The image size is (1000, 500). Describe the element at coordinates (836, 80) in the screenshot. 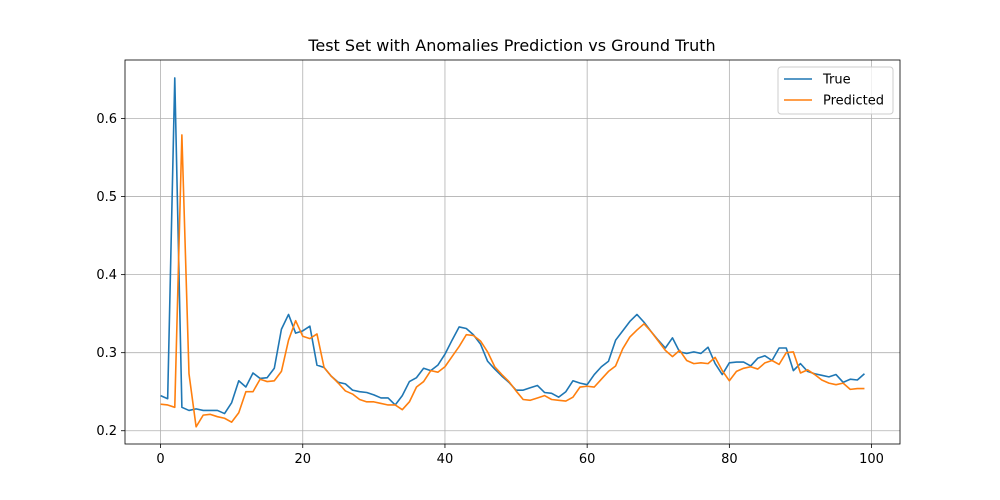

I see `legend-label-true: True` at that location.